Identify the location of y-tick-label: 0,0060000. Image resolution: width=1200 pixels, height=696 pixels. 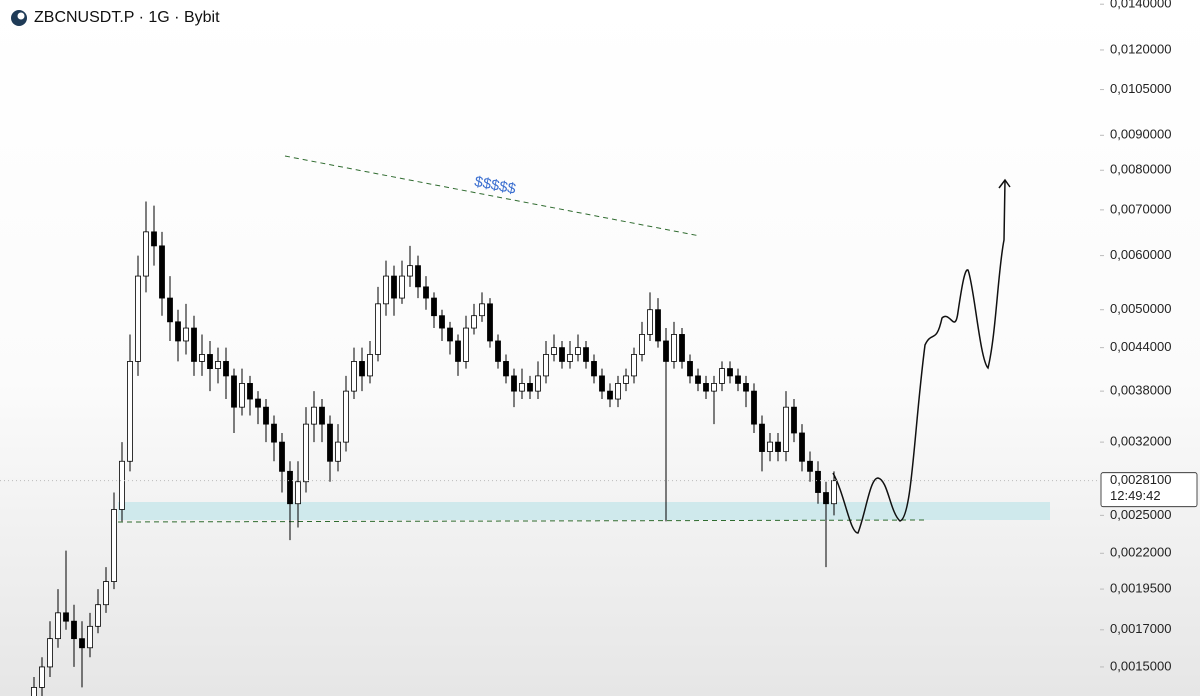
(1140, 254).